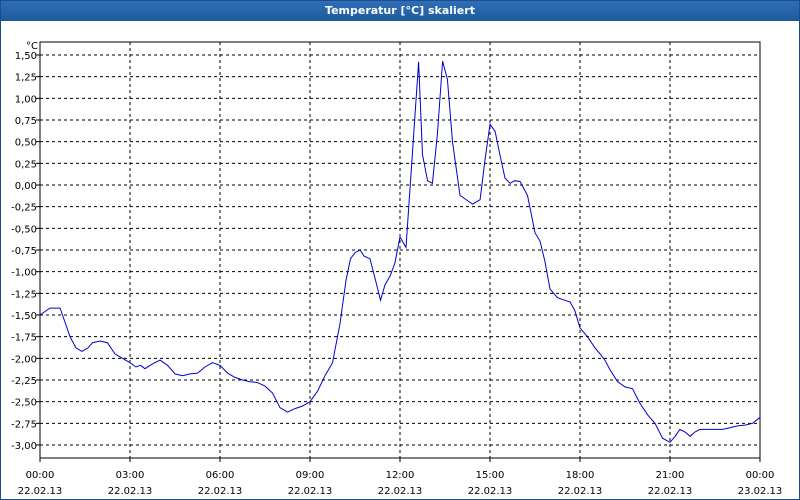 This screenshot has width=800, height=500. What do you see at coordinates (24, 229) in the screenshot?
I see `y-tick-label: -0,50` at bounding box center [24, 229].